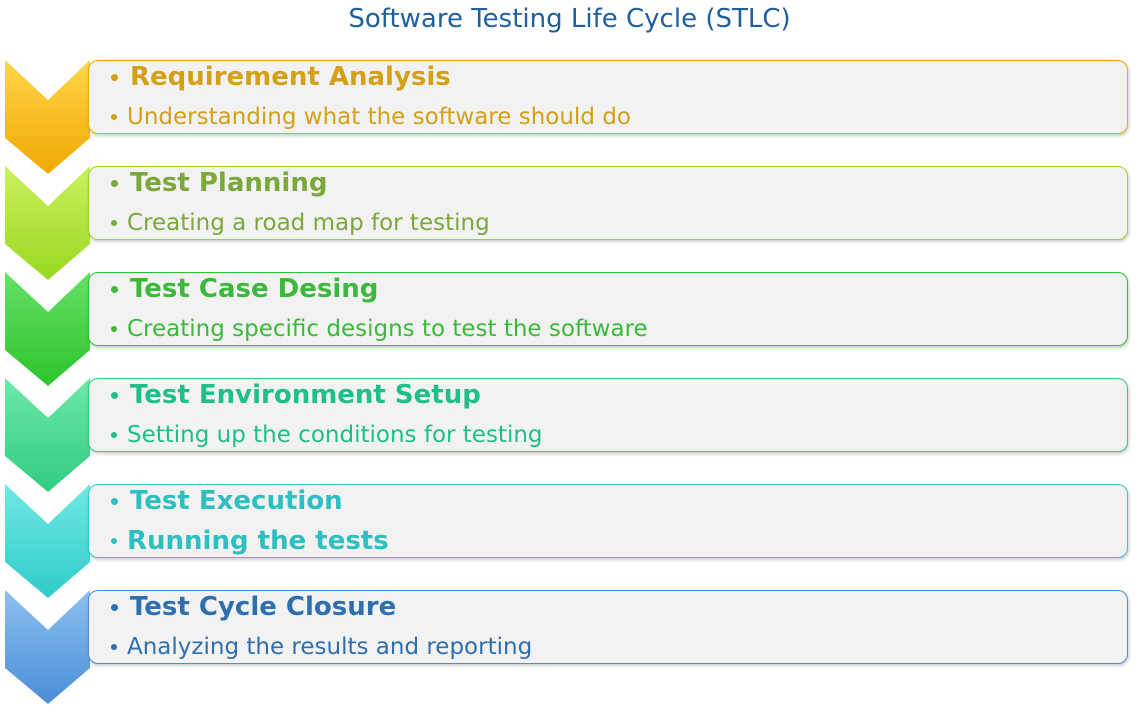 This screenshot has width=1139, height=712. What do you see at coordinates (335, 435) in the screenshot?
I see `step-description-text: Setting up the conditions for testing` at bounding box center [335, 435].